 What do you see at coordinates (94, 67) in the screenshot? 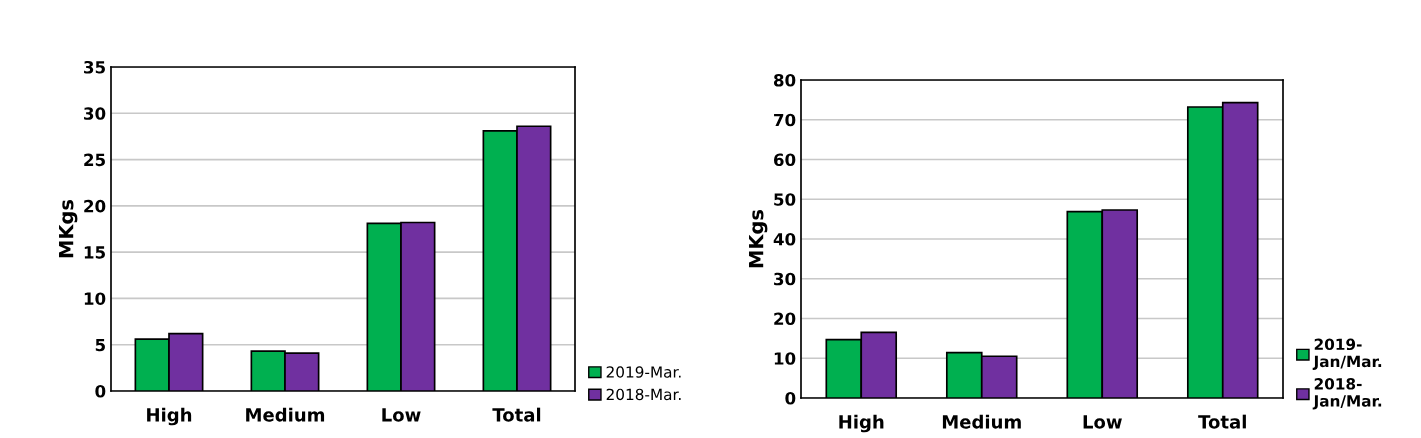
I see `y-tick-label: 35` at bounding box center [94, 67].